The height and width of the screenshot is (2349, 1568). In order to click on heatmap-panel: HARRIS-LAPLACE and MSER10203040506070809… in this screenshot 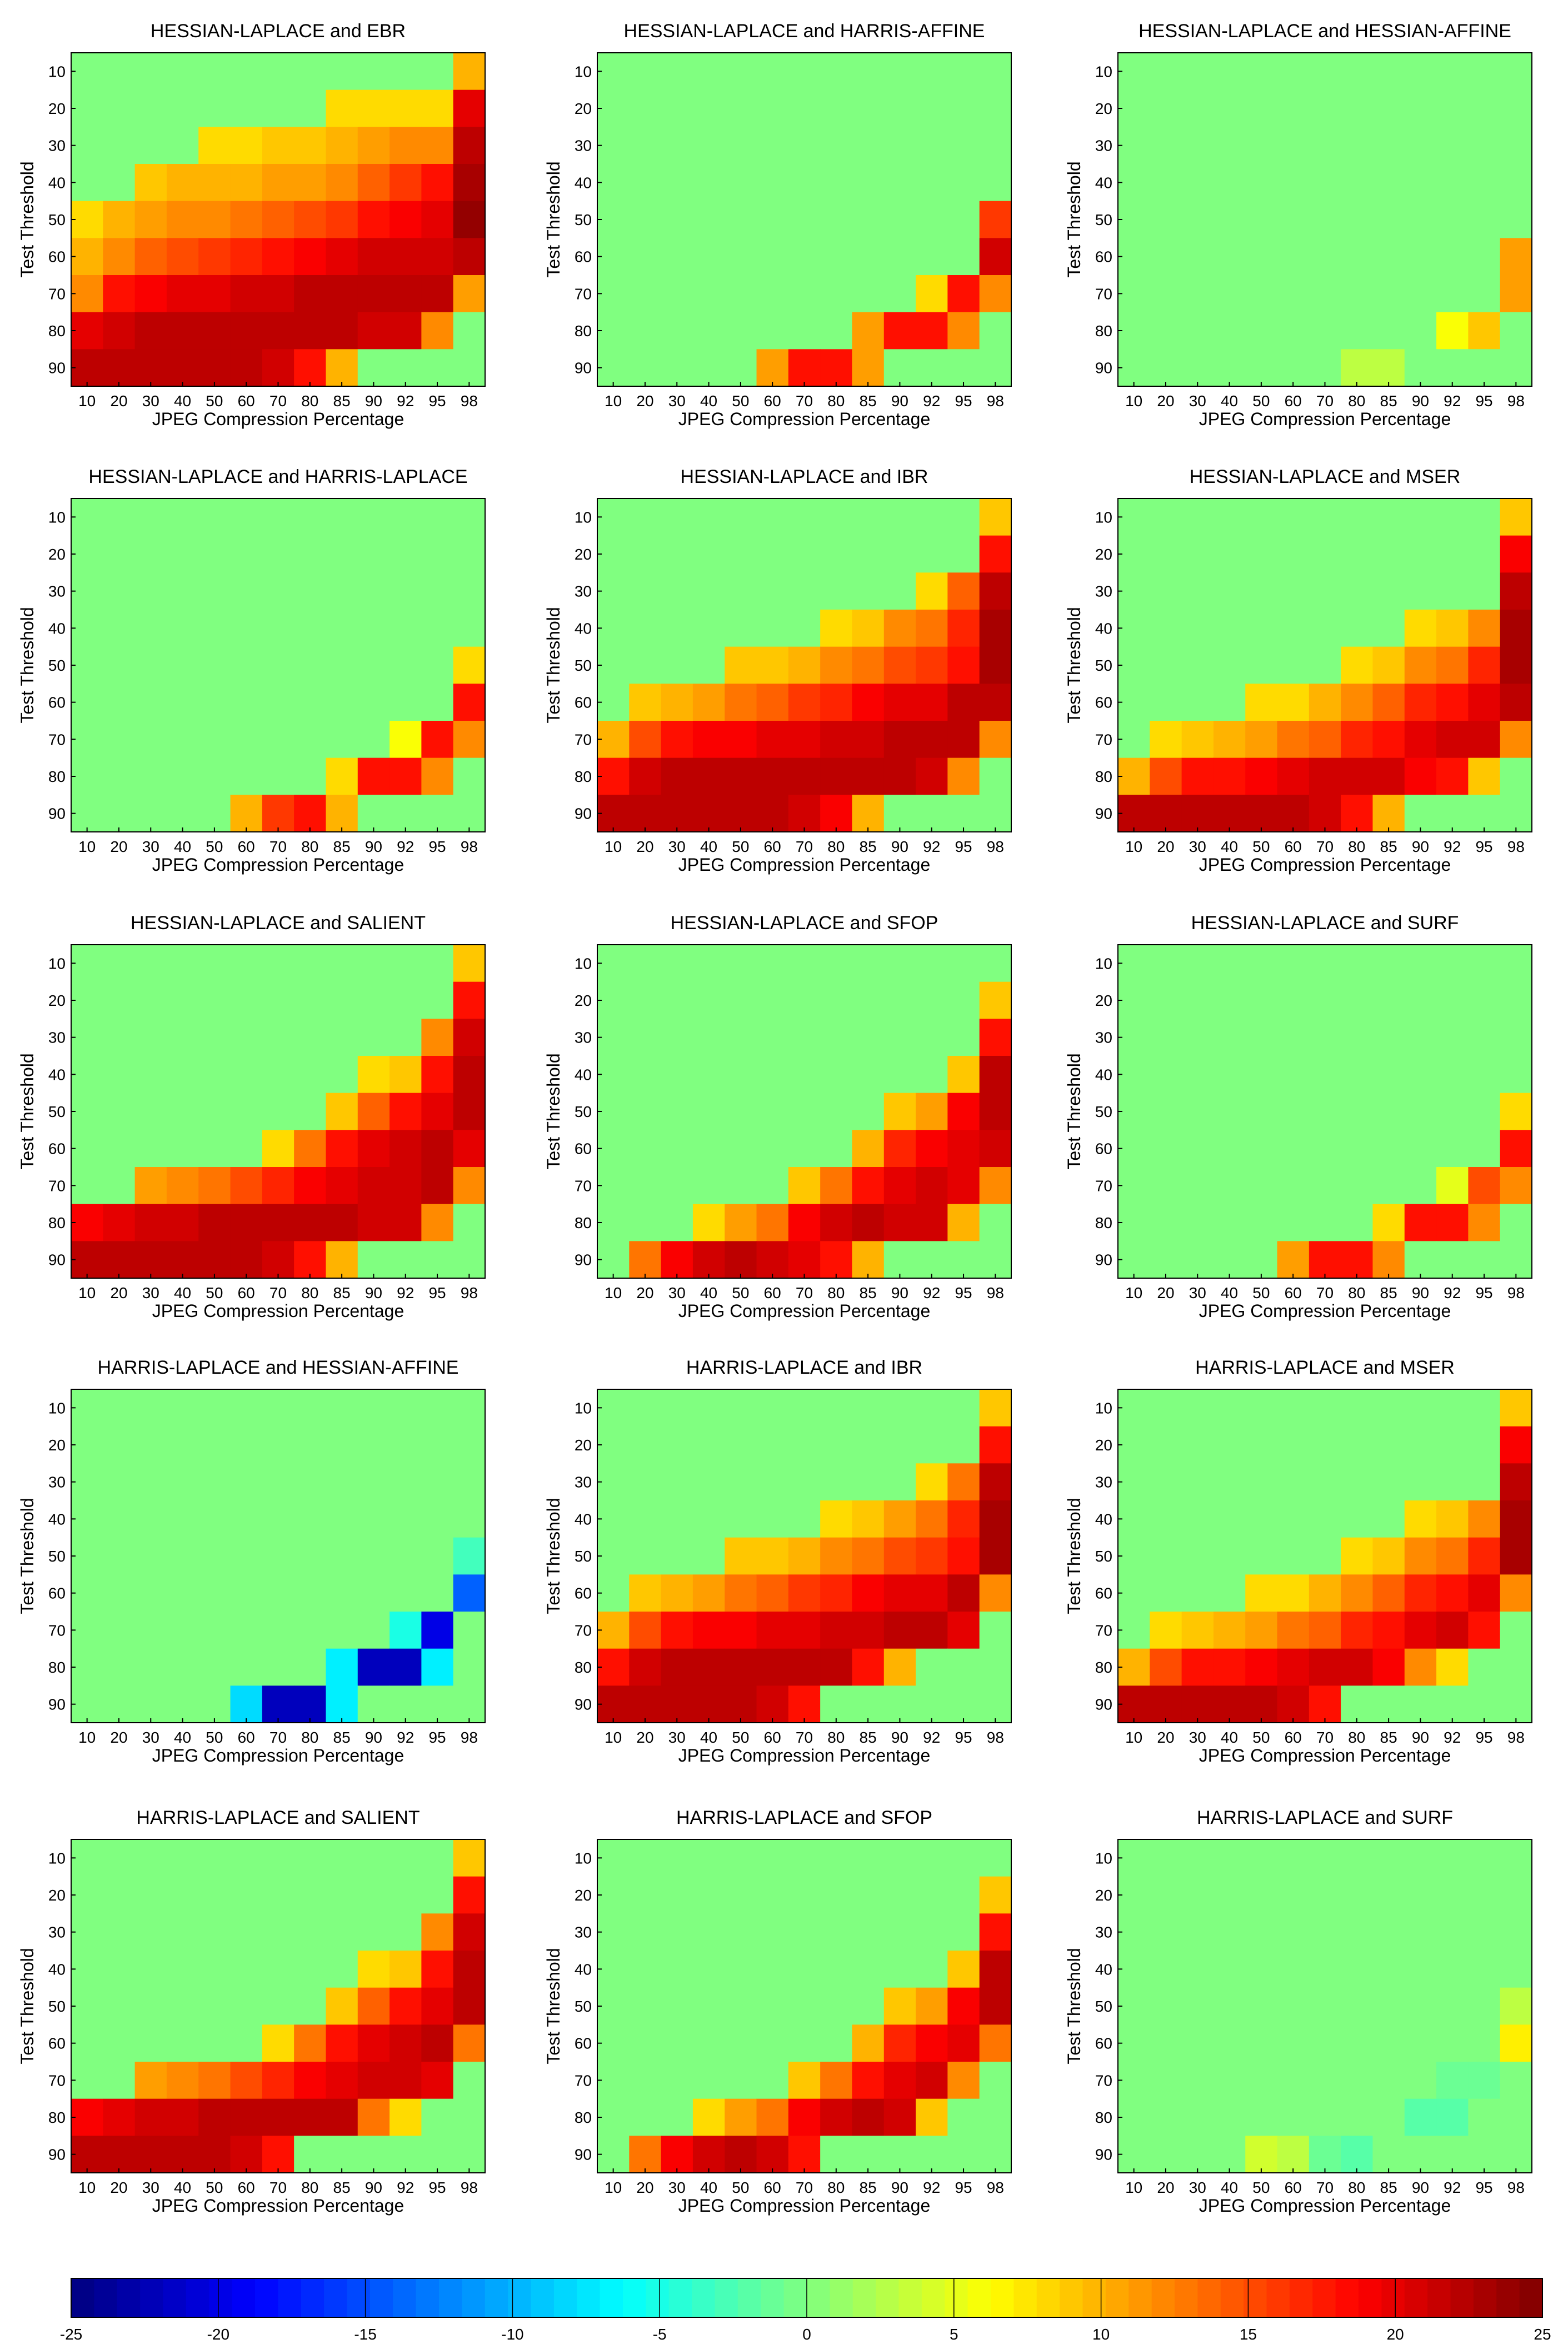, I will do `click(1298, 1561)`.